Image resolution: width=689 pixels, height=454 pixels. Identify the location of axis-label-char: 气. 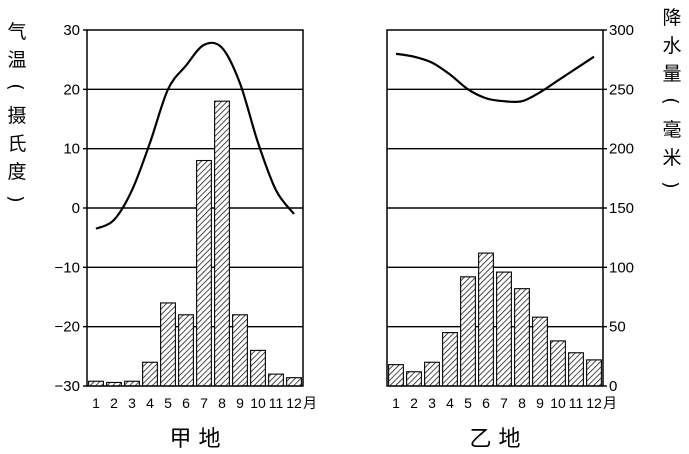
(16, 32).